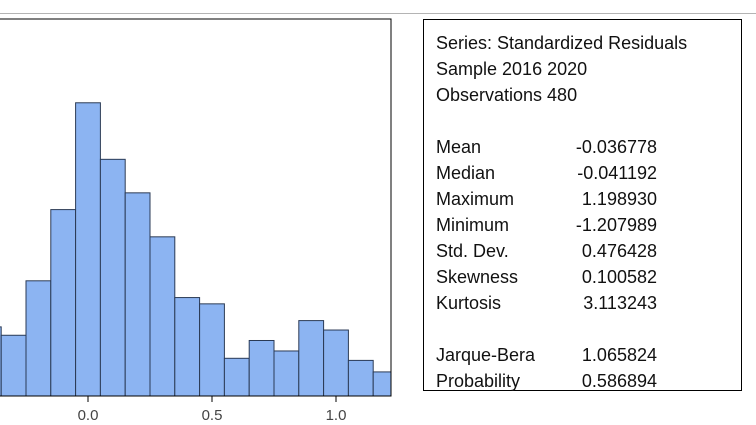 The height and width of the screenshot is (425, 756). I want to click on stat-value: -0.041192, so click(617, 173).